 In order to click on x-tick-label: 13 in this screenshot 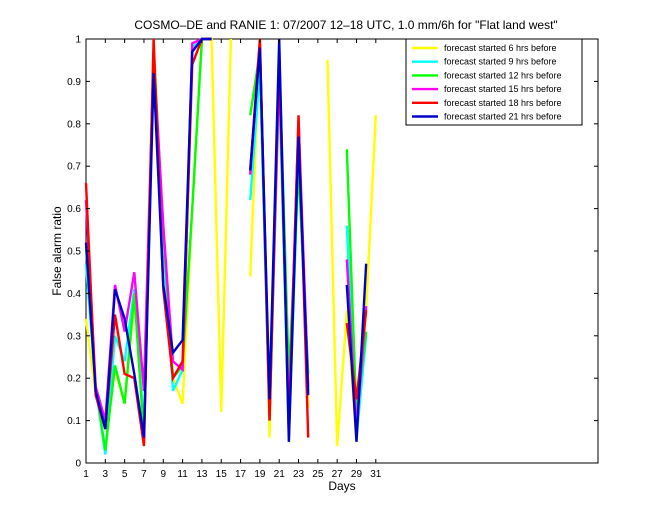, I will do `click(202, 474)`.